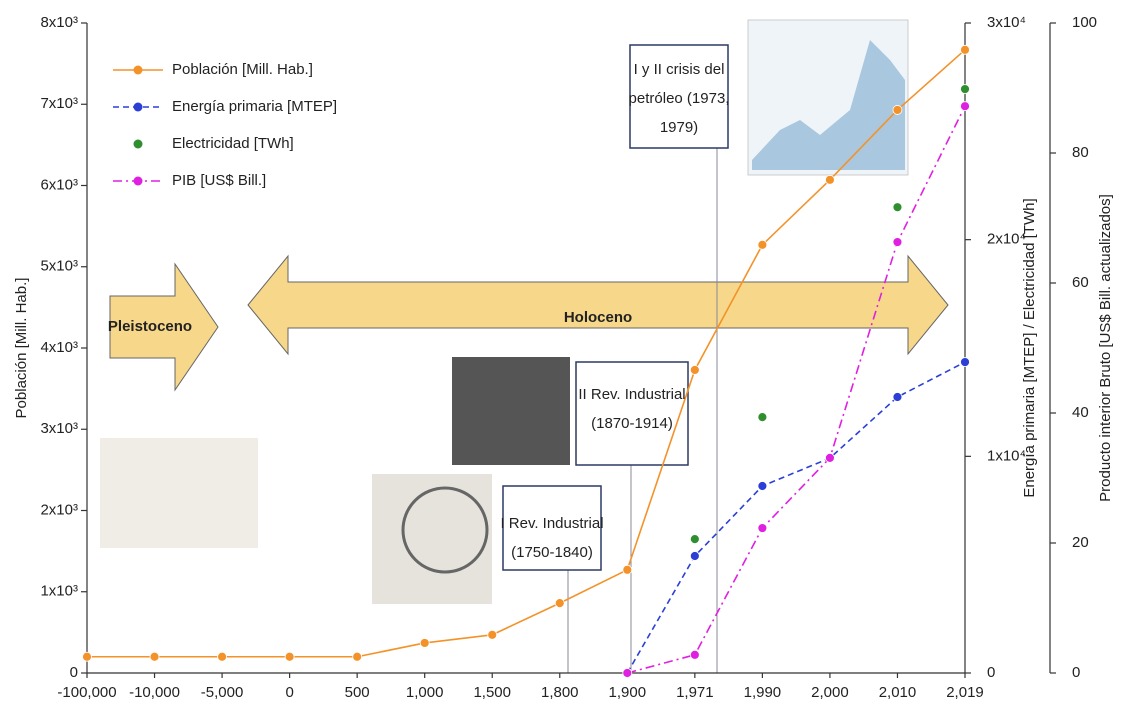 Image resolution: width=1121 pixels, height=717 pixels. Describe the element at coordinates (242, 69) in the screenshot. I see `legend-label: Población [Mill. Hab.]` at that location.